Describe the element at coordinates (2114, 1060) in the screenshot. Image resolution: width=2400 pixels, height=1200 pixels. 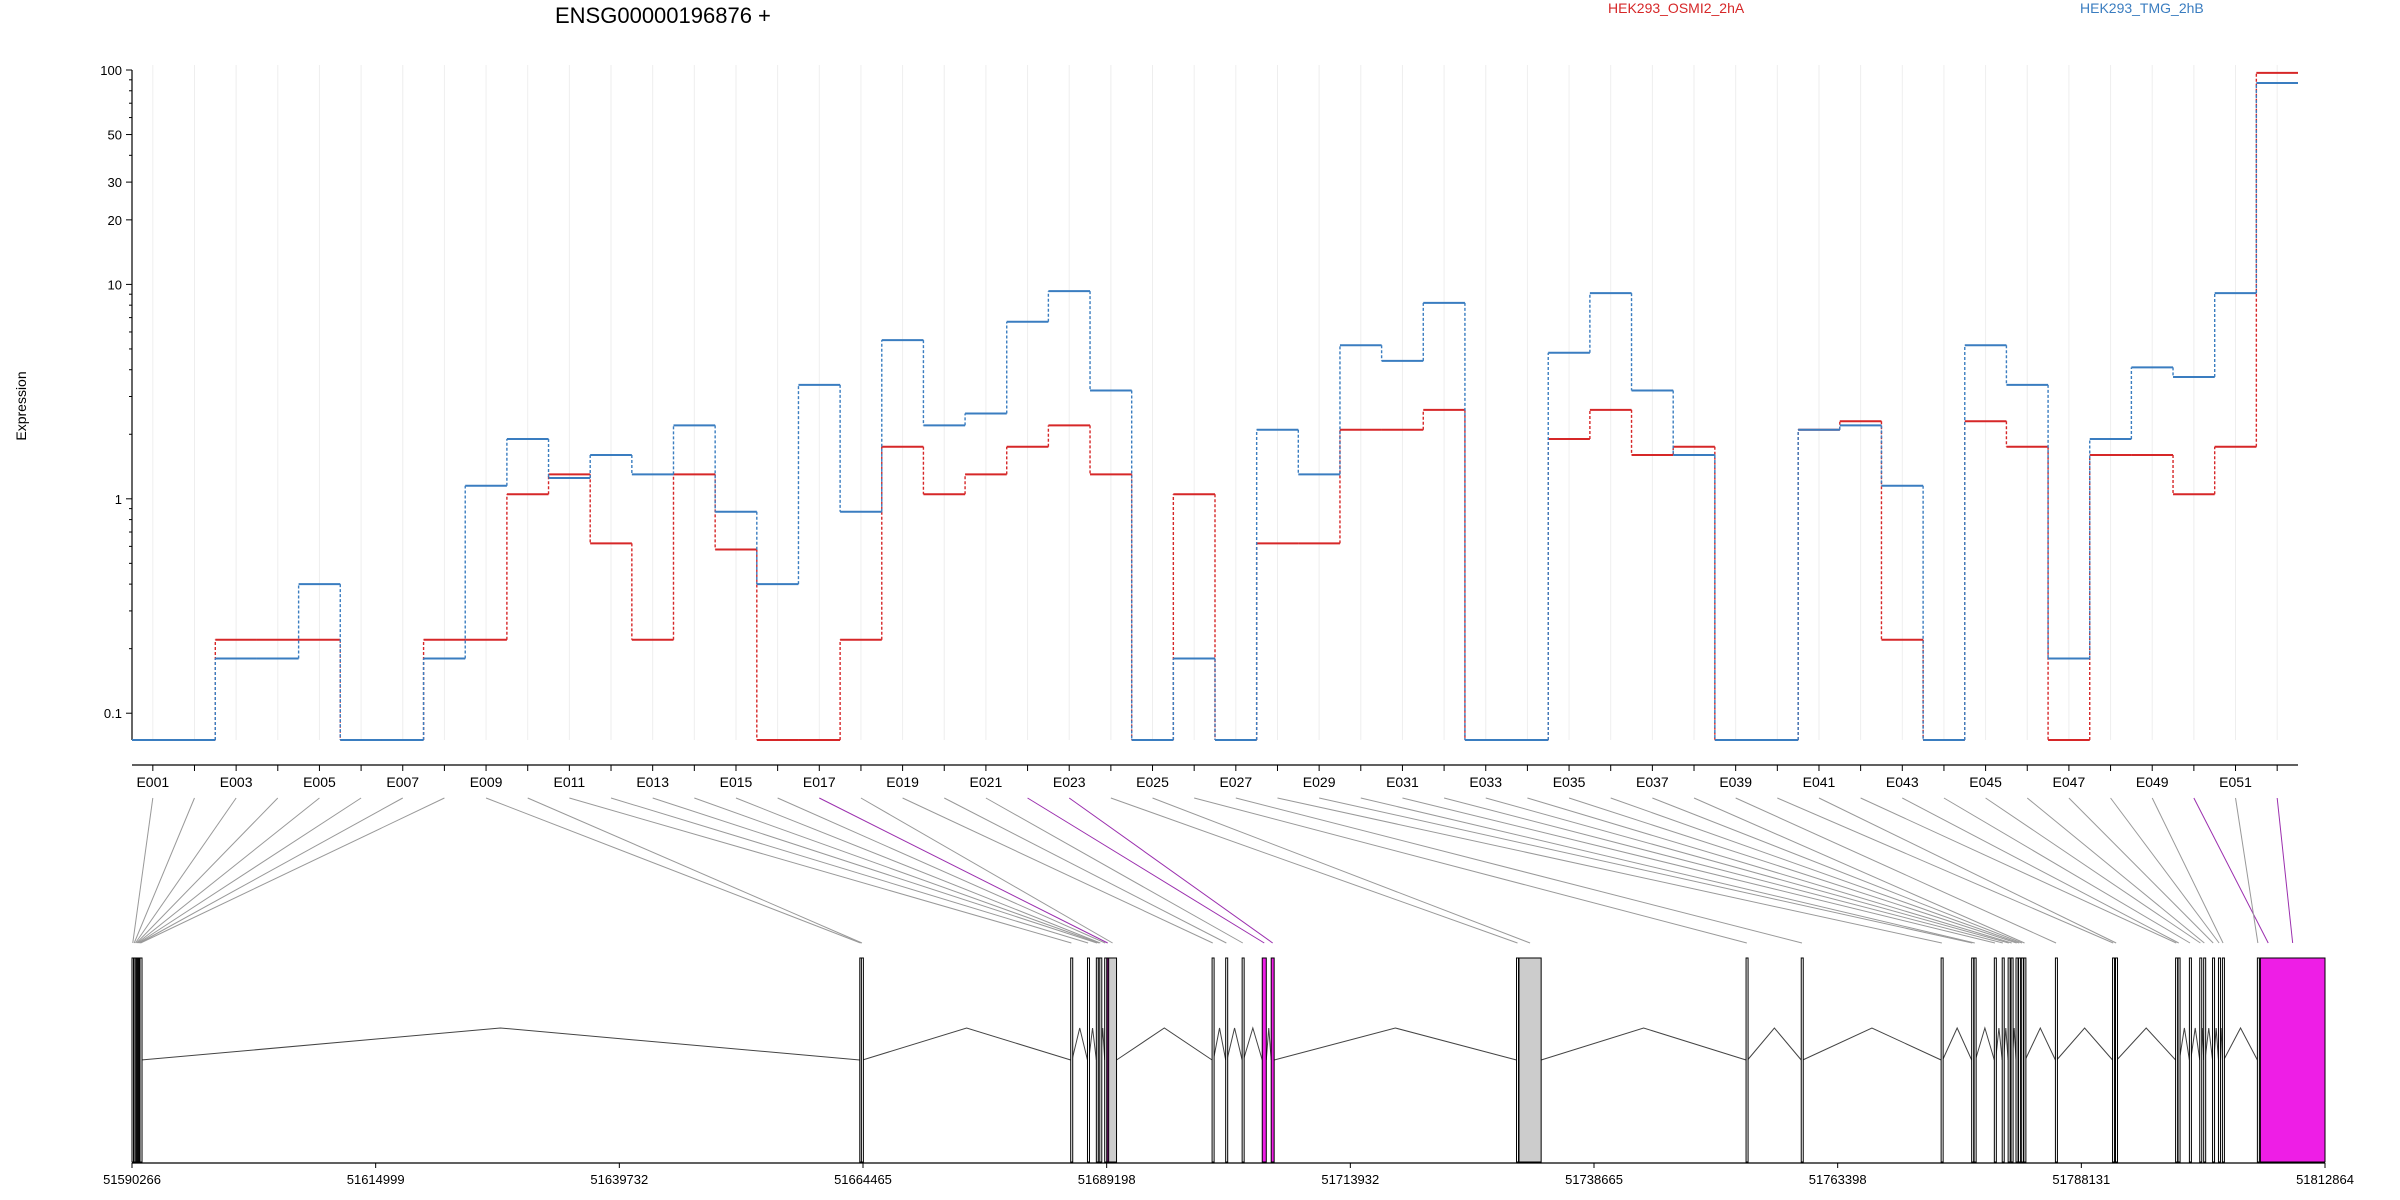
I see `exon-e040` at that location.